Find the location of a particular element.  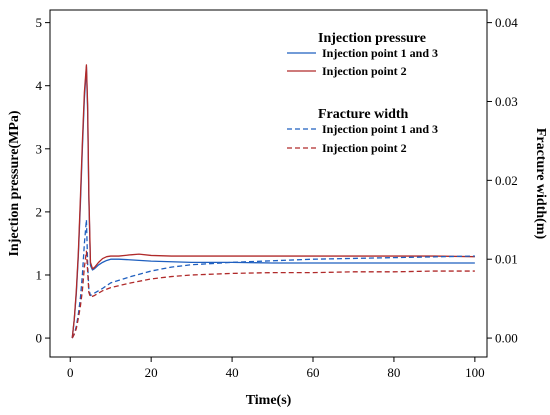

left-y-tick-label: 2 is located at coordinates (39, 211).